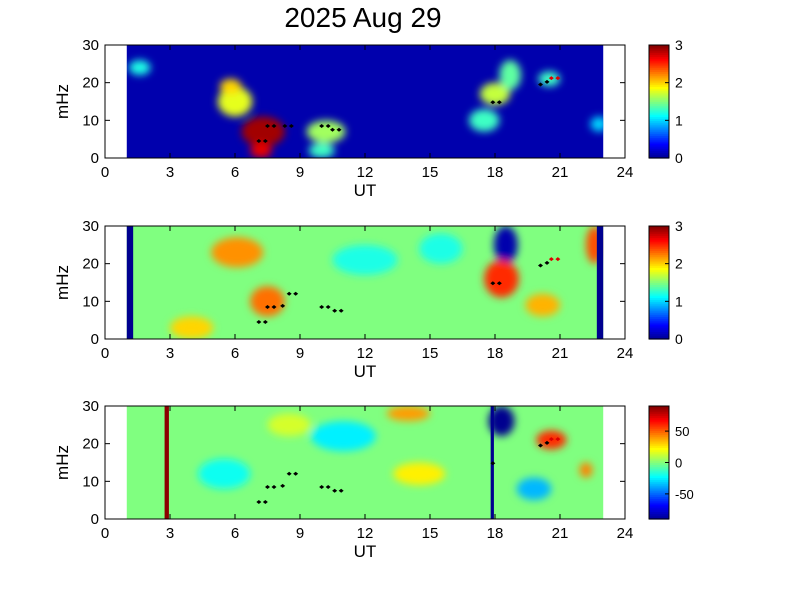 This screenshot has height=600, width=801. Describe the element at coordinates (679, 158) in the screenshot. I see `colorbar-tick-label: 0` at that location.